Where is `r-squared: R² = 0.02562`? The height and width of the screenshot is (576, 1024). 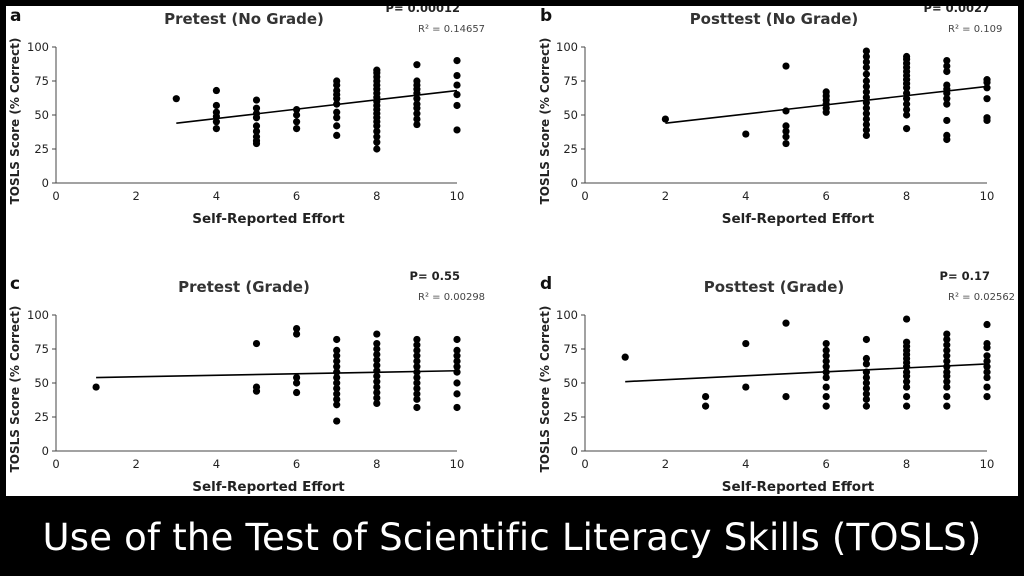
r-squared: R² = 0.02562 is located at coordinates (981, 297).